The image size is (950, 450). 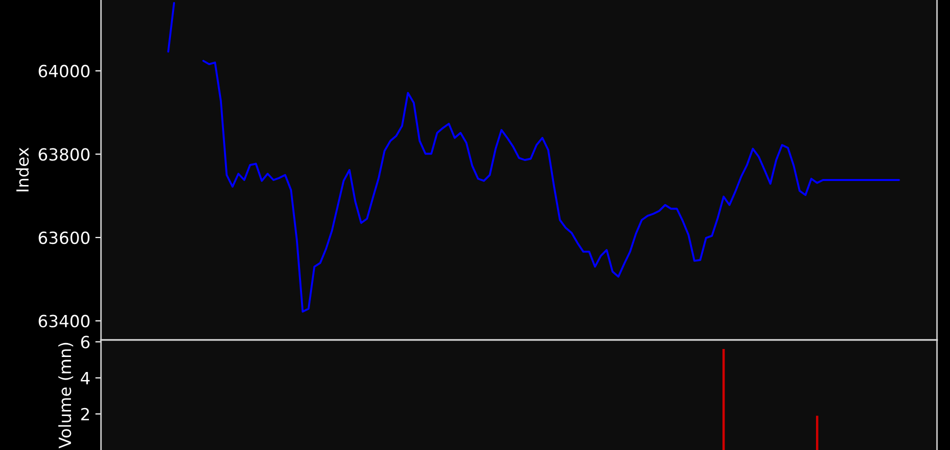 What do you see at coordinates (85, 378) in the screenshot?
I see `y-tick-label: 4` at bounding box center [85, 378].